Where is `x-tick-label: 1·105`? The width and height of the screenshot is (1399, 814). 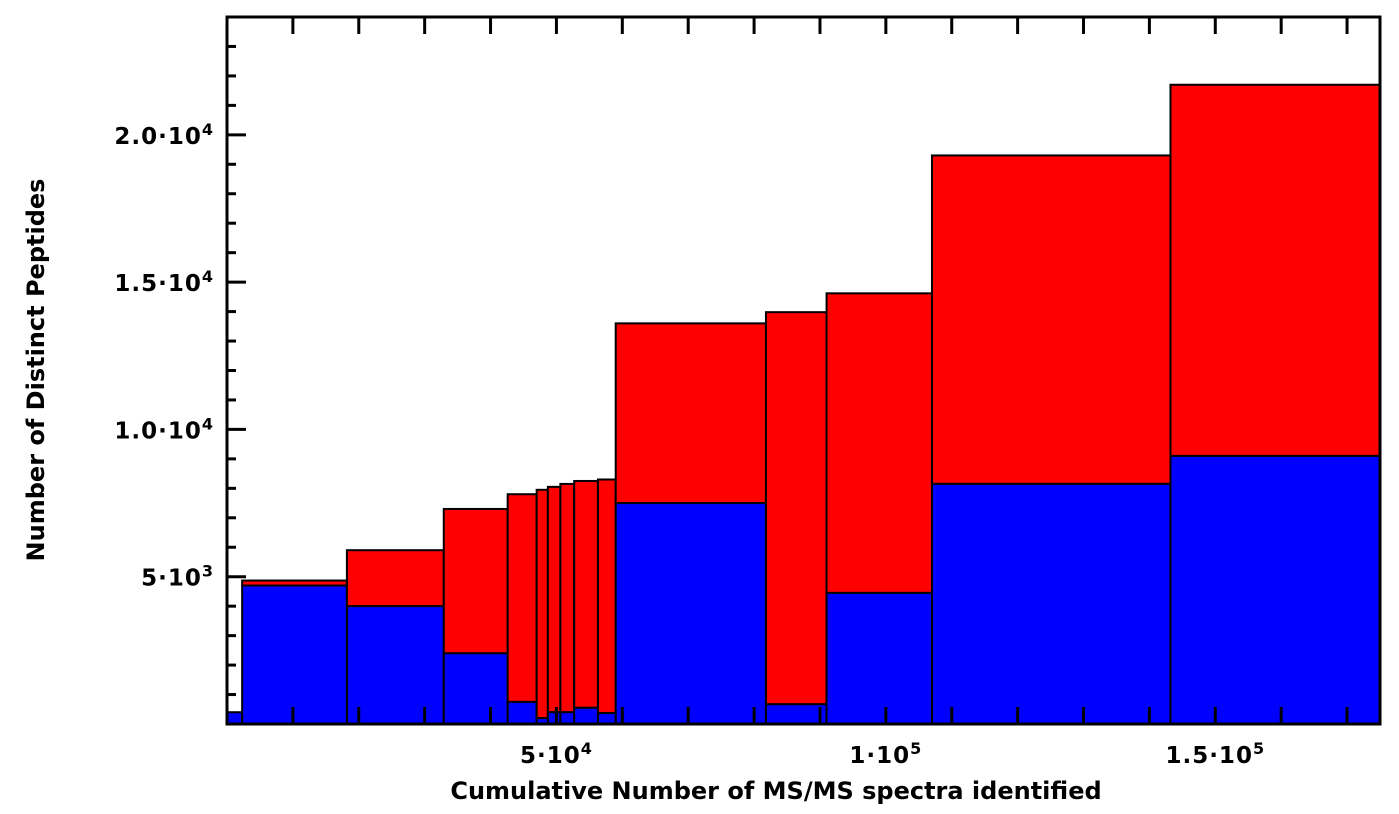
x-tick-label: 1·105 is located at coordinates (885, 754).